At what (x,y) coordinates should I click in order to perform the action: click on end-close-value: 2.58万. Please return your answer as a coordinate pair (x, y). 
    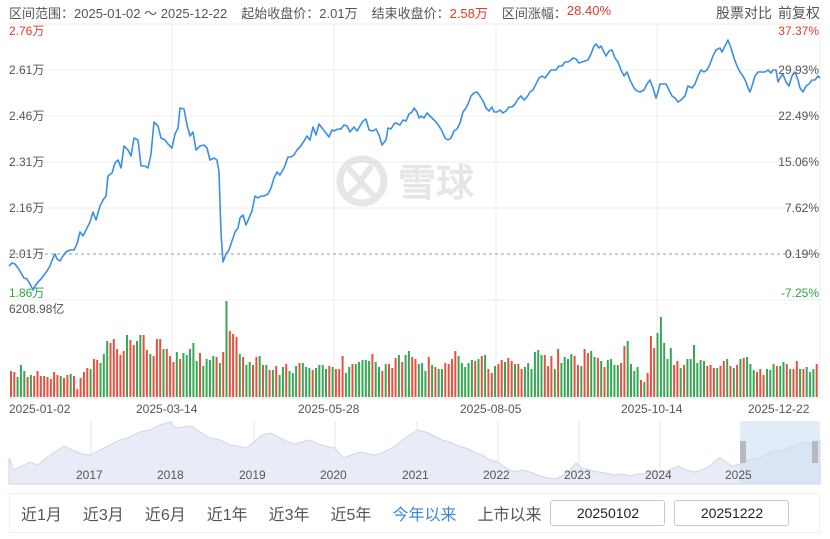
    Looking at the image, I should click on (468, 13).